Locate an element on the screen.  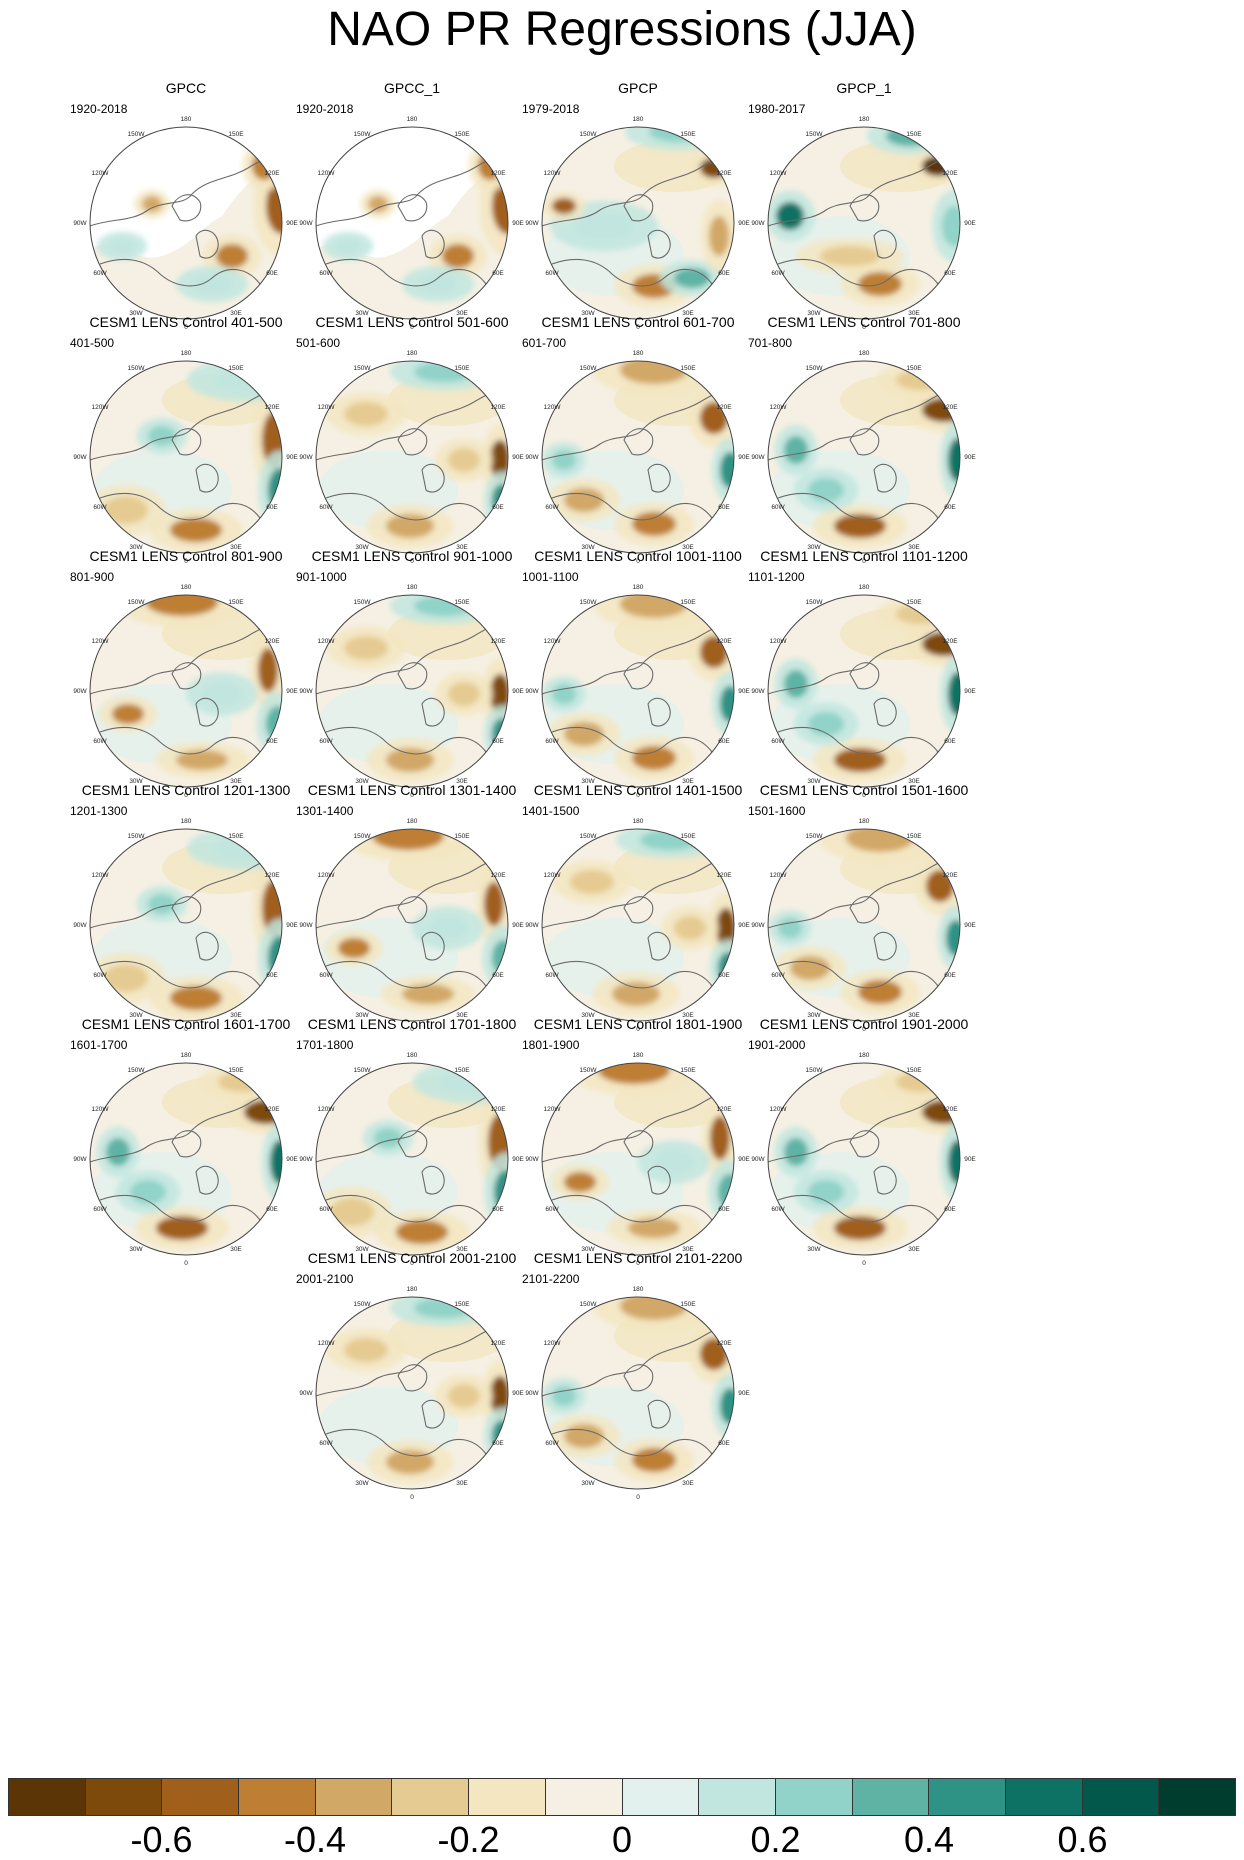
colorbar-tick-label: 0.2 is located at coordinates (775, 1839).